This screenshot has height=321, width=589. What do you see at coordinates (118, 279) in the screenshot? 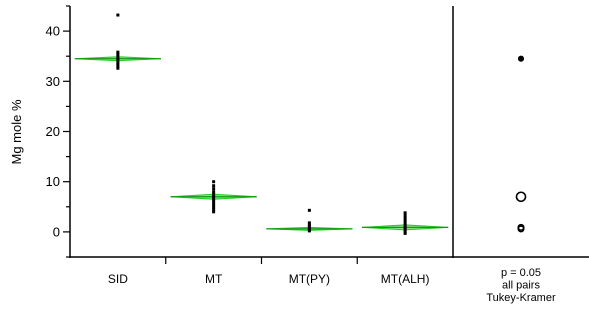
I see `x-tick-label: SID` at bounding box center [118, 279].